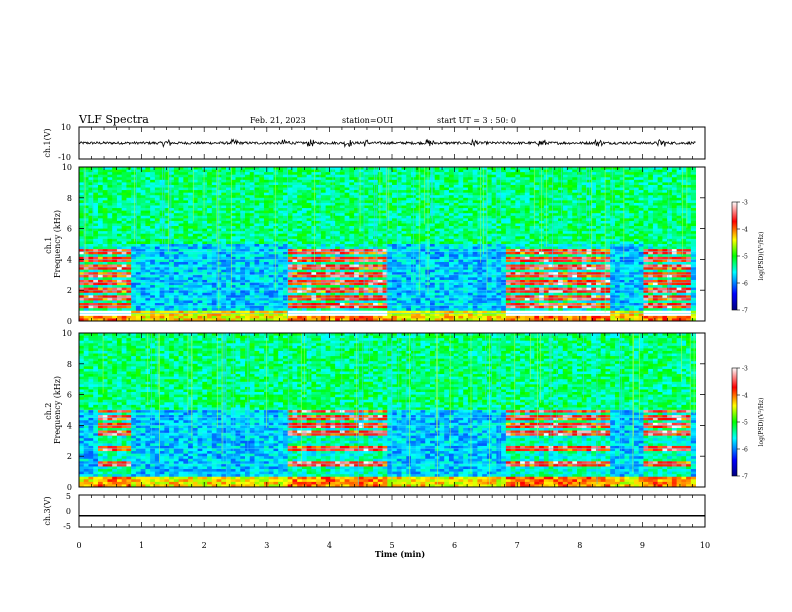 The width and height of the screenshot is (792, 612). Describe the element at coordinates (367, 120) in the screenshot. I see `station-label: station=OUI` at that location.